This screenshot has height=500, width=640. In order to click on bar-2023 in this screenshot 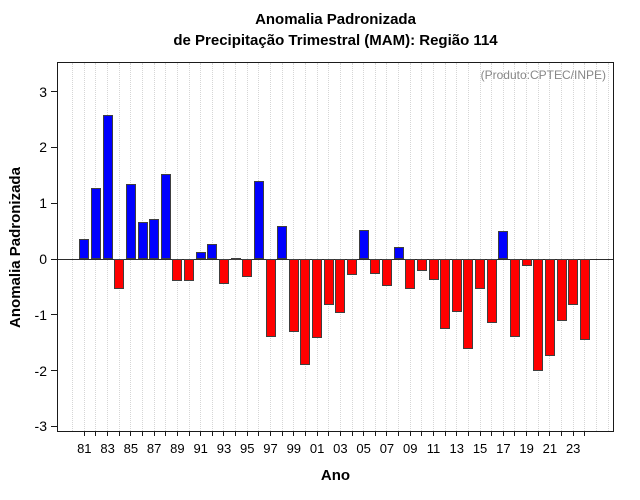, I will do `click(573, 282)`.